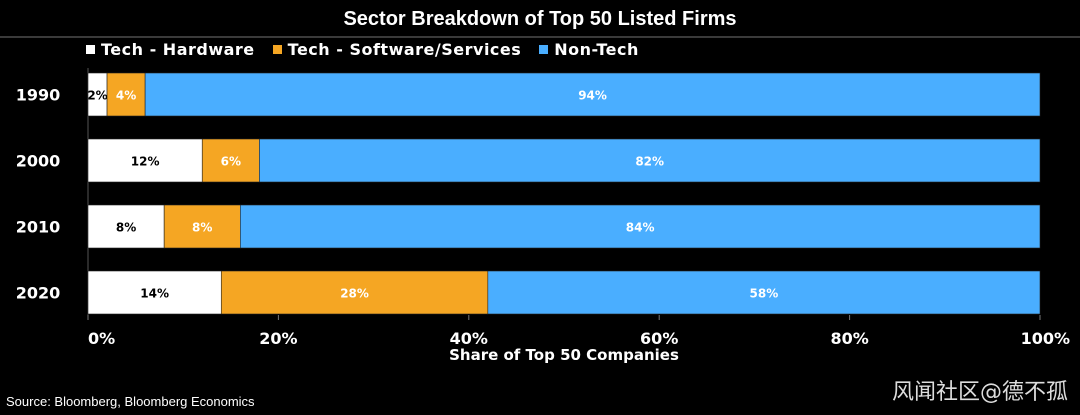 This screenshot has height=415, width=1080. What do you see at coordinates (404, 49) in the screenshot?
I see `legend-label-tech-software: Tech - Software/Services` at bounding box center [404, 49].